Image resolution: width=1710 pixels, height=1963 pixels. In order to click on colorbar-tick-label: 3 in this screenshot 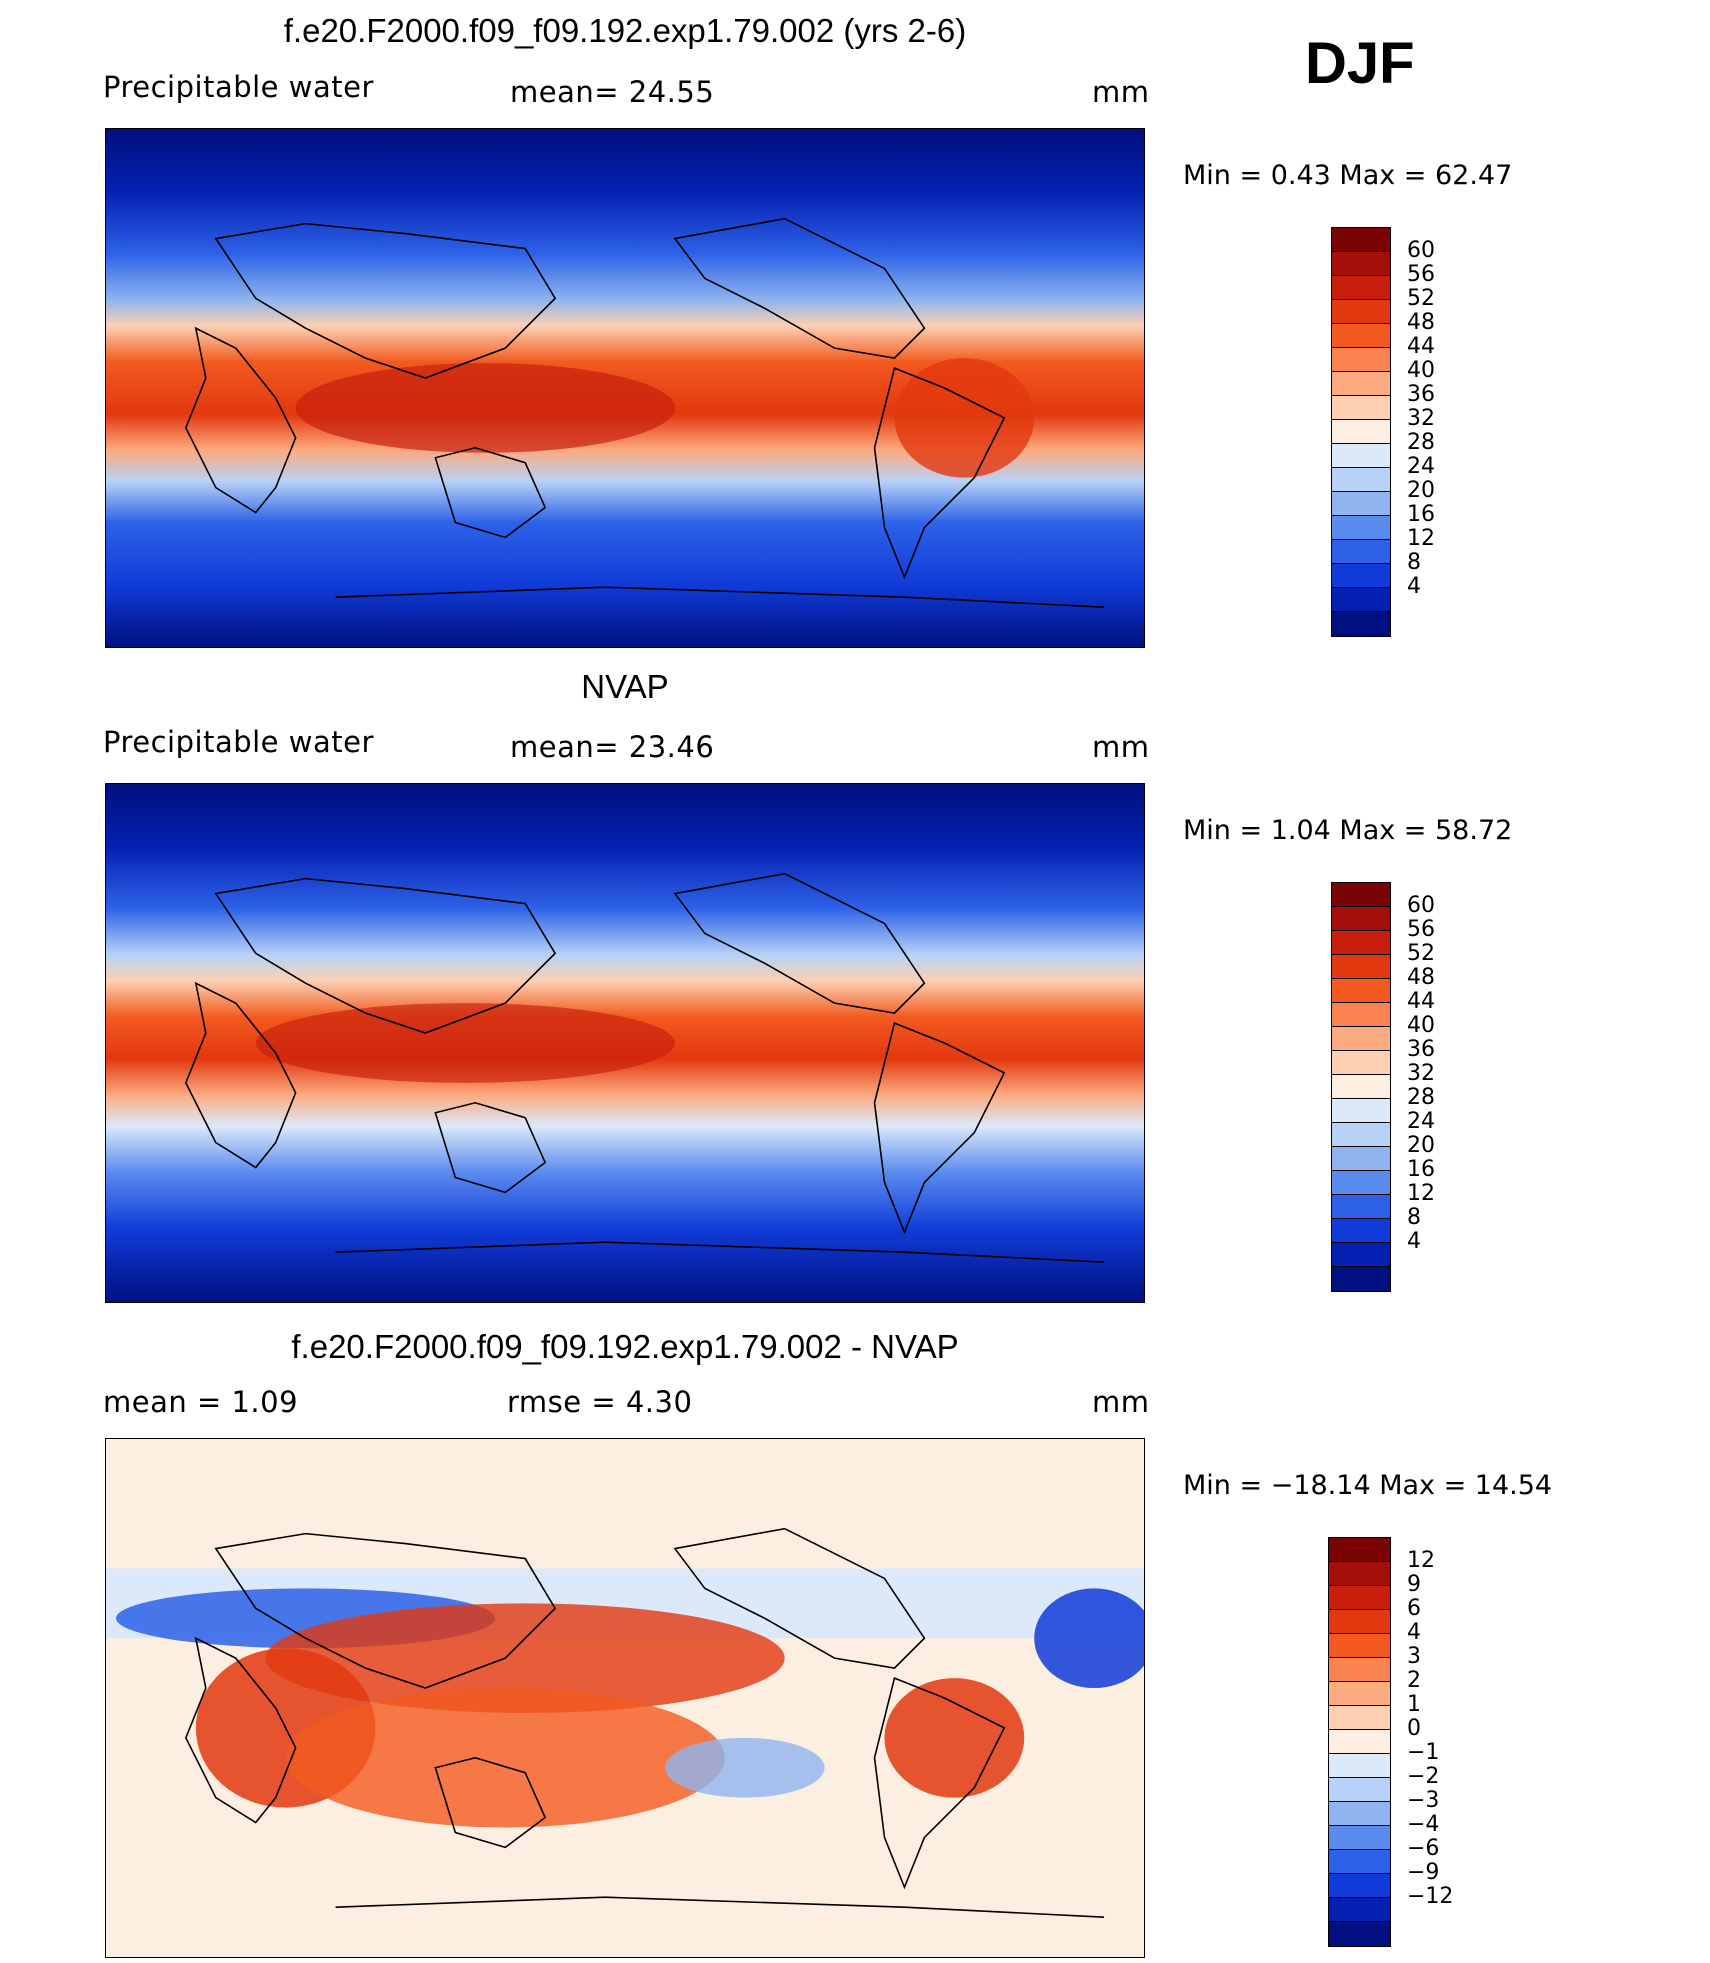, I will do `click(1414, 1656)`.